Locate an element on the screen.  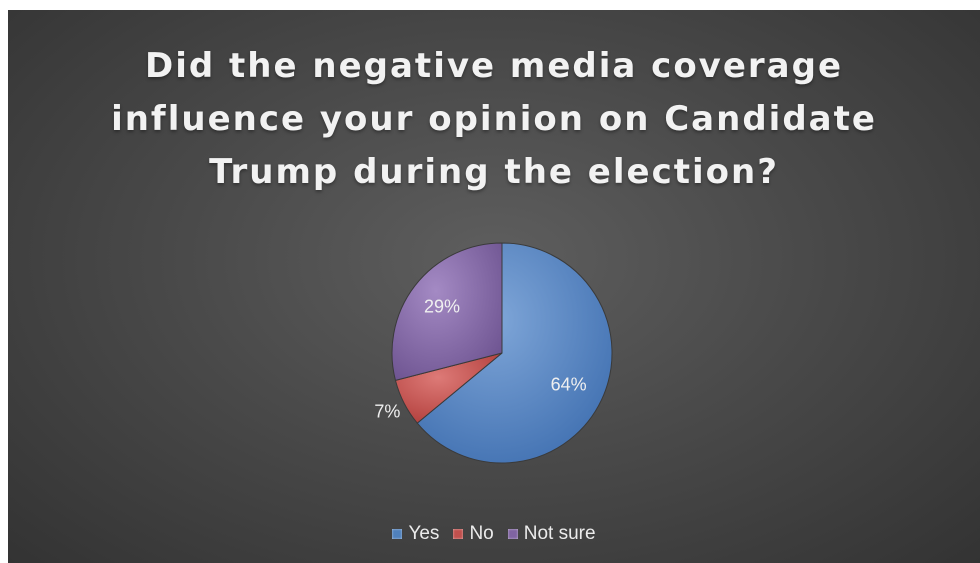
legend-label-not-sure: Not sure is located at coordinates (559, 533).